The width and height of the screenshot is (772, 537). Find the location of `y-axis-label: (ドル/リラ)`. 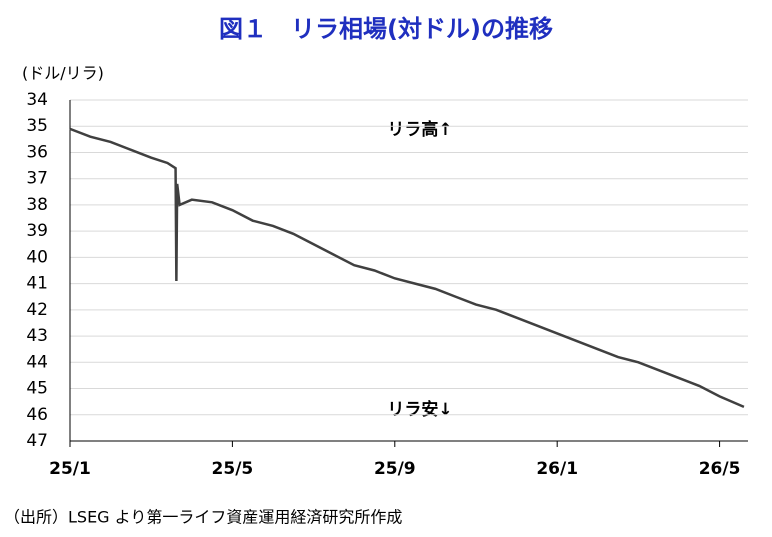

y-axis-label: (ドル/リラ) is located at coordinates (63, 73).